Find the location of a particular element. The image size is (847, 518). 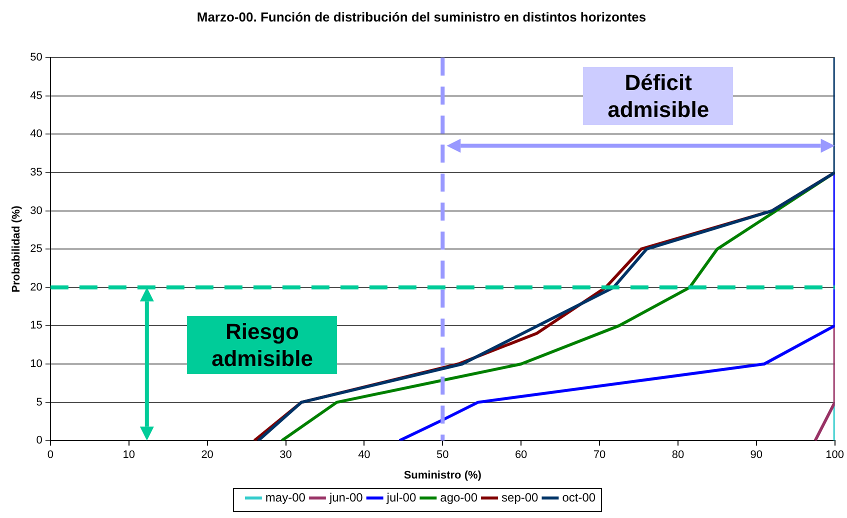

legend-label: ago-00 is located at coordinates (459, 497).